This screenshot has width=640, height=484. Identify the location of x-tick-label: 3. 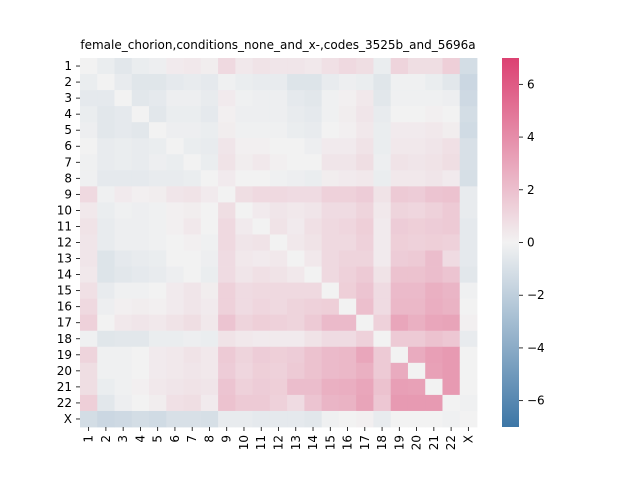
(123, 439).